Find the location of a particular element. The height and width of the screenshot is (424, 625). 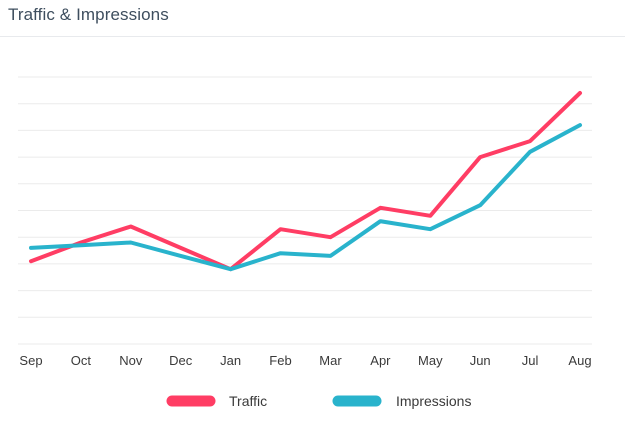

x-tick-label: Aug is located at coordinates (579, 360).